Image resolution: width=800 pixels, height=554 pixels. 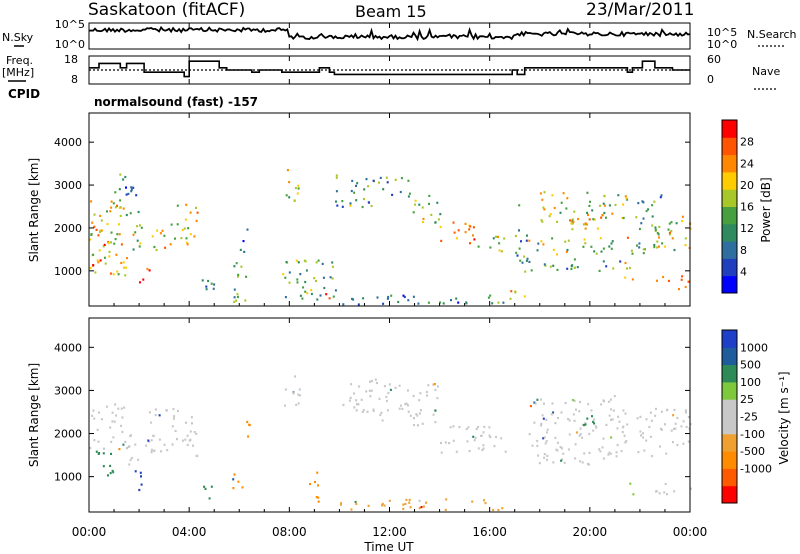 I want to click on power-colorbar-swatch, so click(x=729, y=180).